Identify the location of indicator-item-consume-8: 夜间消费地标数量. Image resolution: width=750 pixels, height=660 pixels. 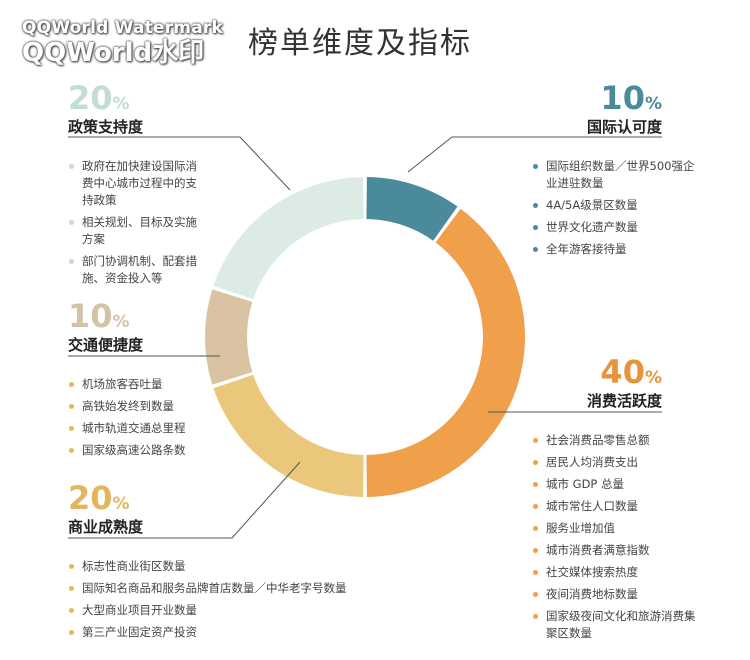
(617, 594).